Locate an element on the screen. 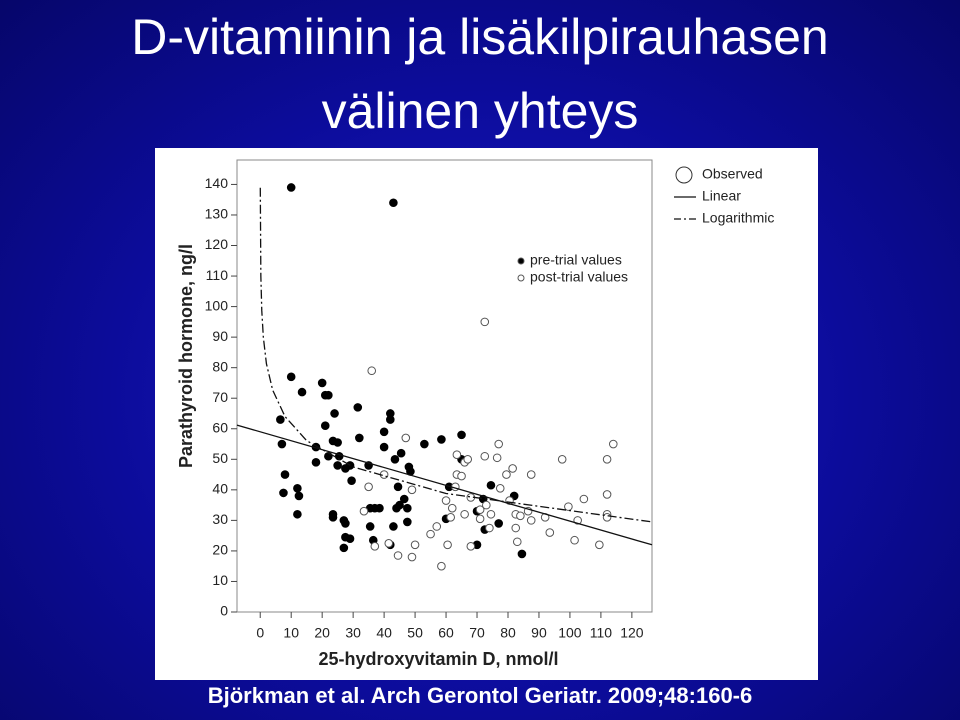 Image resolution: width=960 pixels, height=720 pixels. y-tick-label: 10 is located at coordinates (220, 580).